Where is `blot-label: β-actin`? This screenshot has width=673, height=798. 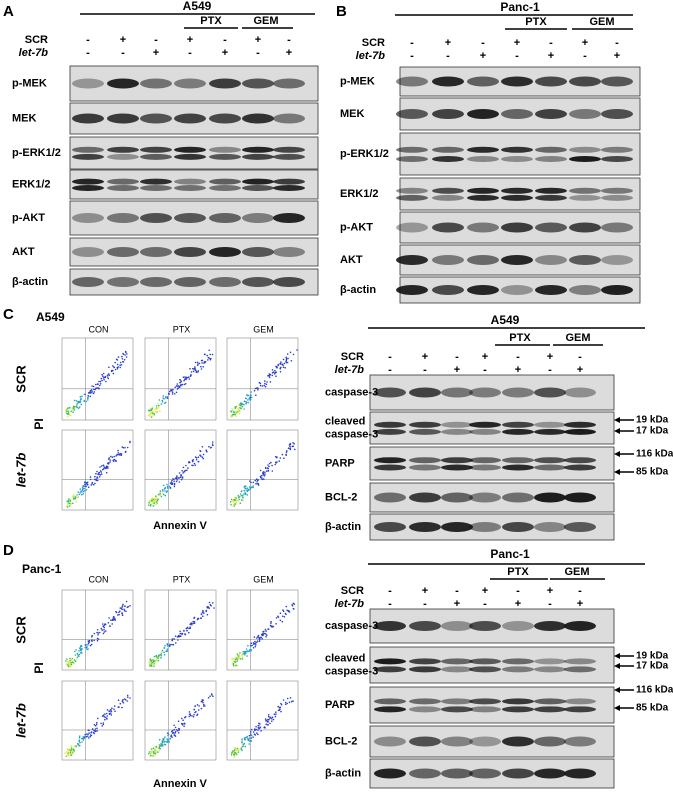
blot-label: β-actin is located at coordinates (358, 290).